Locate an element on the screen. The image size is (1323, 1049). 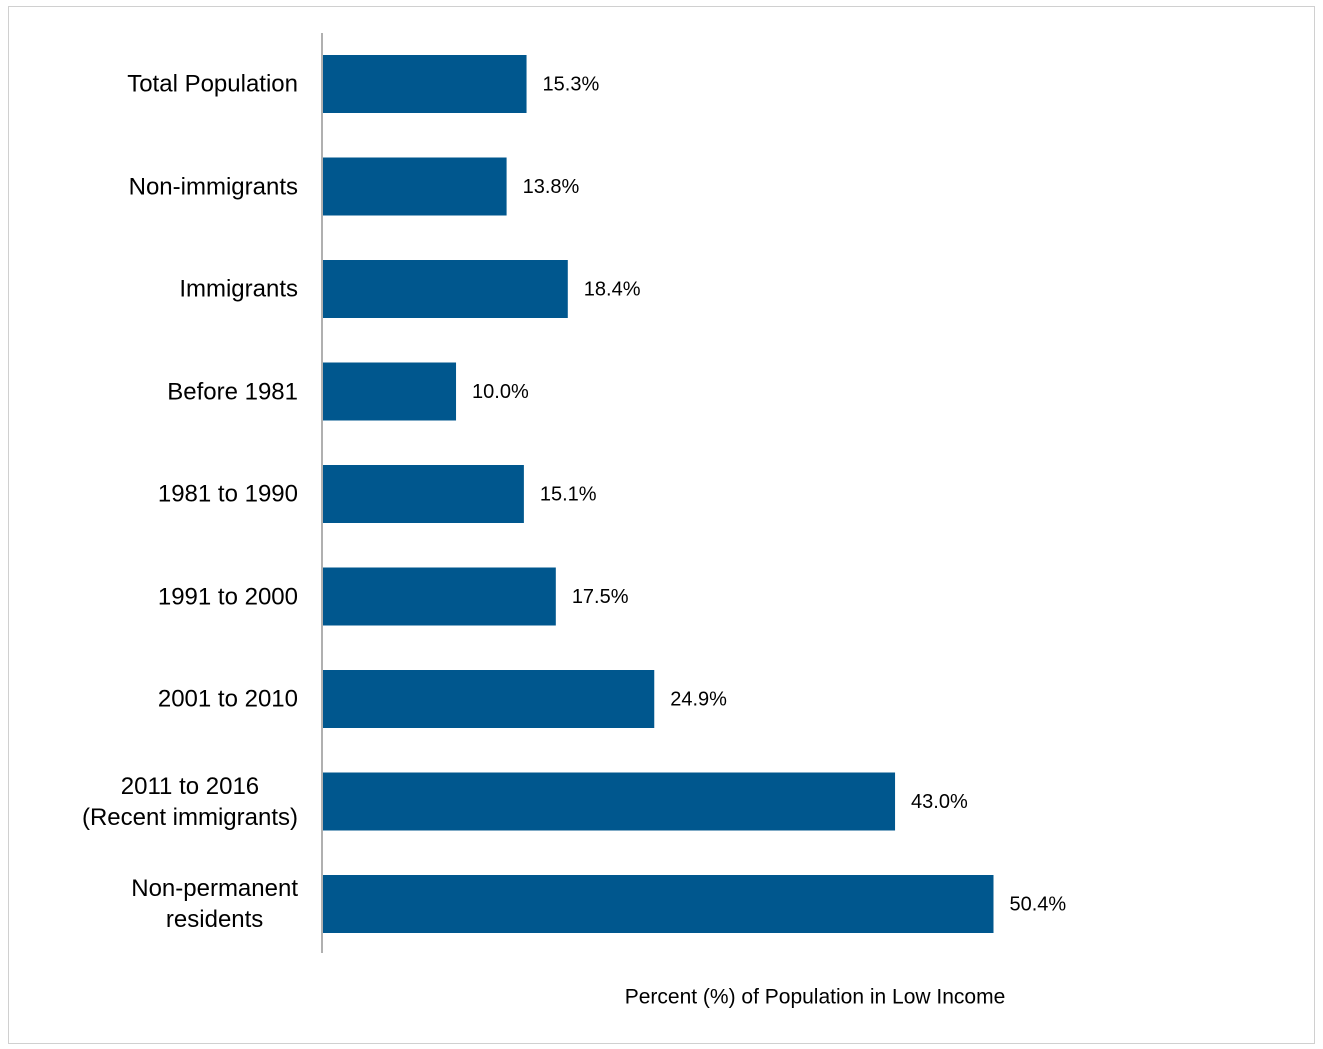
y-tick-label: 2011 to 2016 (Recent immigrants) is located at coordinates (189, 801).